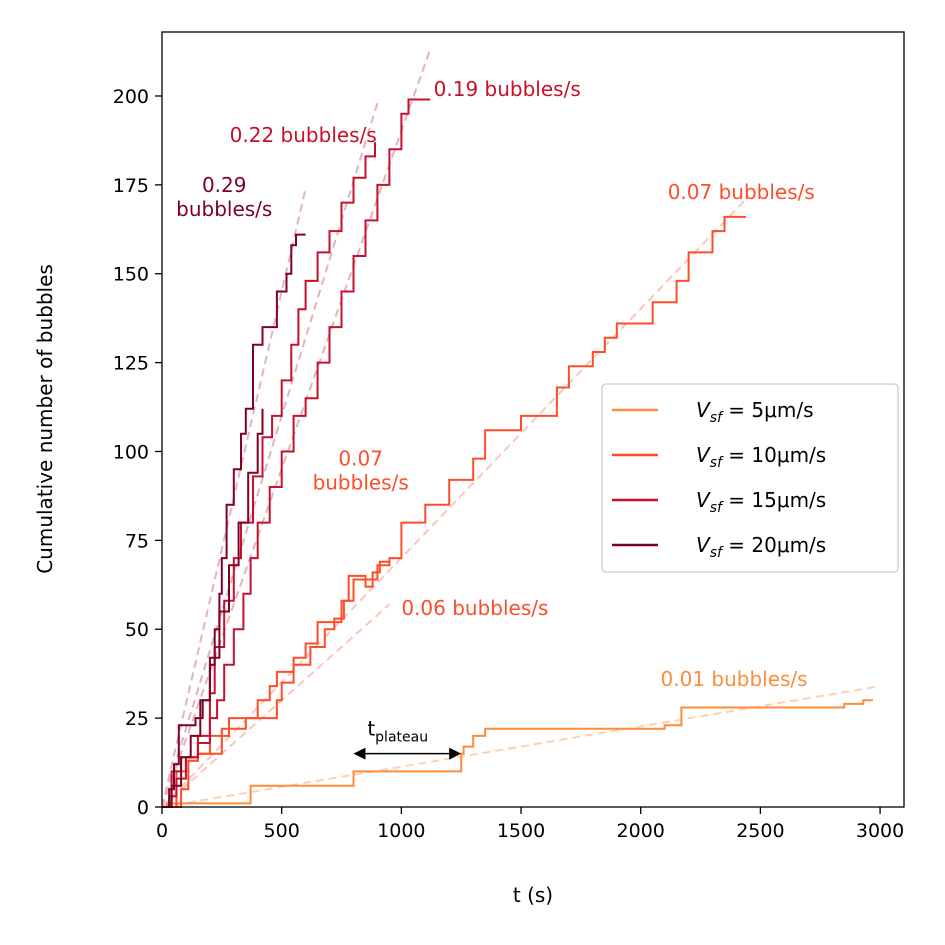  I want to click on legend-label-2: Vsf = 15μm/s, so click(761, 502).